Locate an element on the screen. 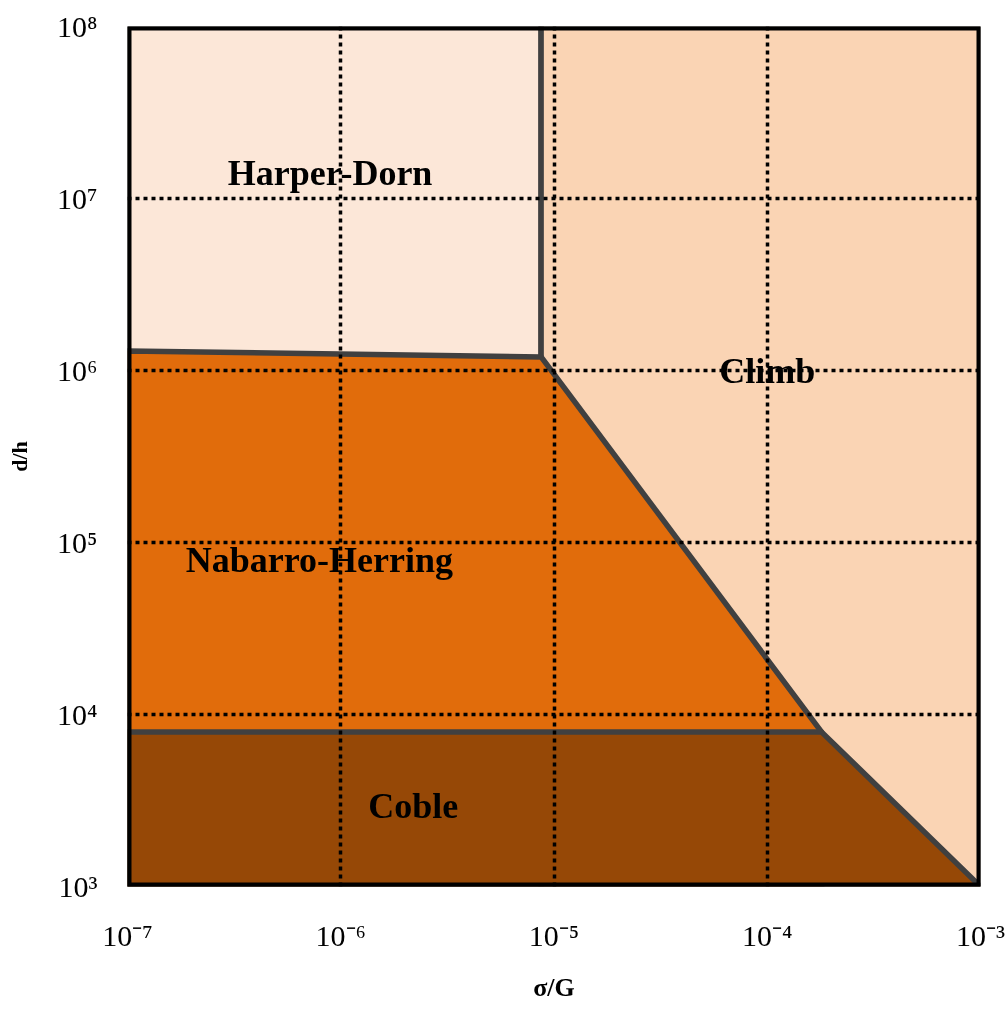  y-tick-label: 10⁴ is located at coordinates (77, 714).